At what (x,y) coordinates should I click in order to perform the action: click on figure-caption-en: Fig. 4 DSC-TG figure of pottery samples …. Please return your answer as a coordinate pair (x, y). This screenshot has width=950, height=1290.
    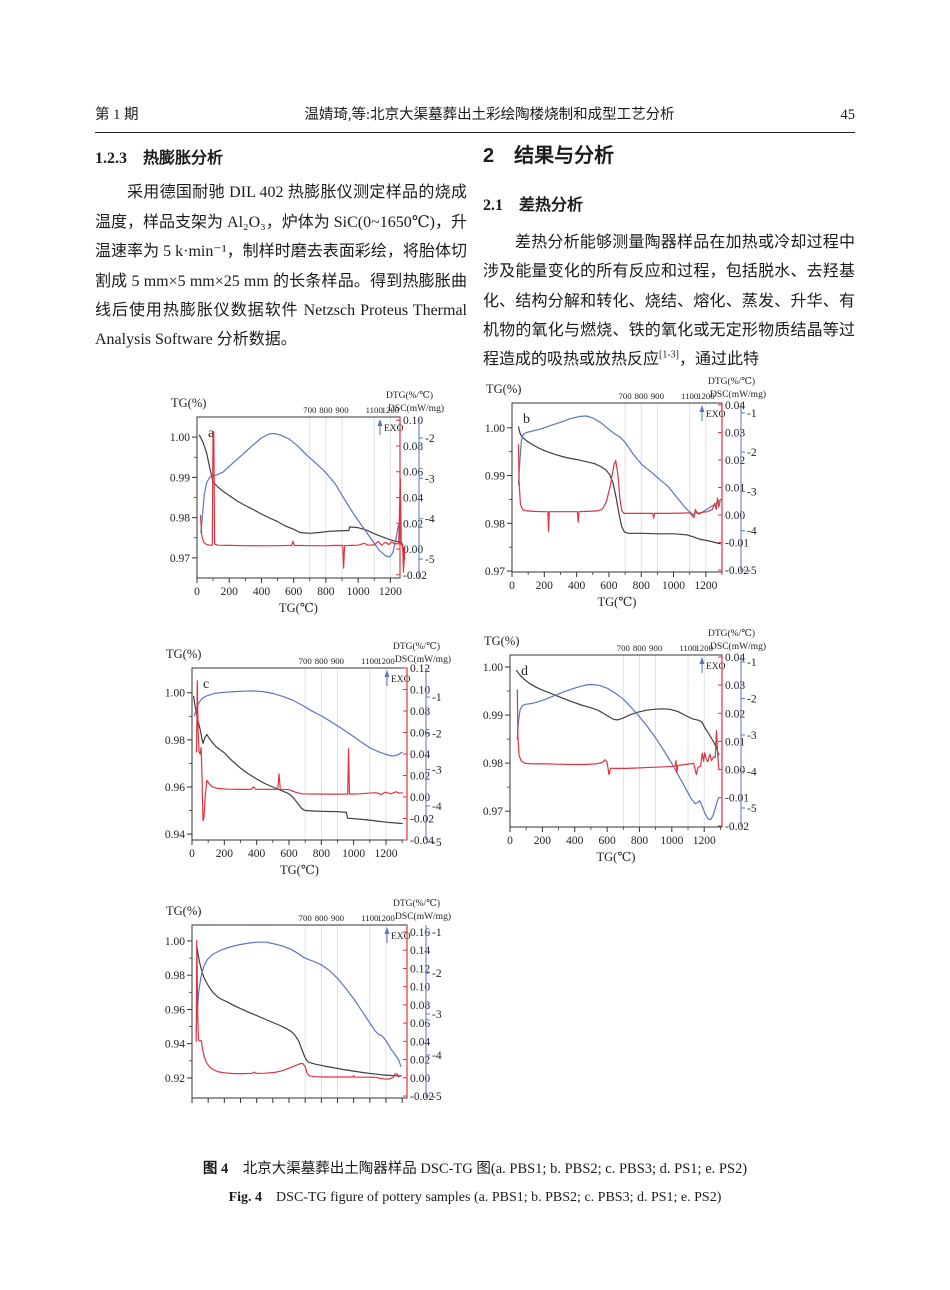
    Looking at the image, I should click on (475, 1196).